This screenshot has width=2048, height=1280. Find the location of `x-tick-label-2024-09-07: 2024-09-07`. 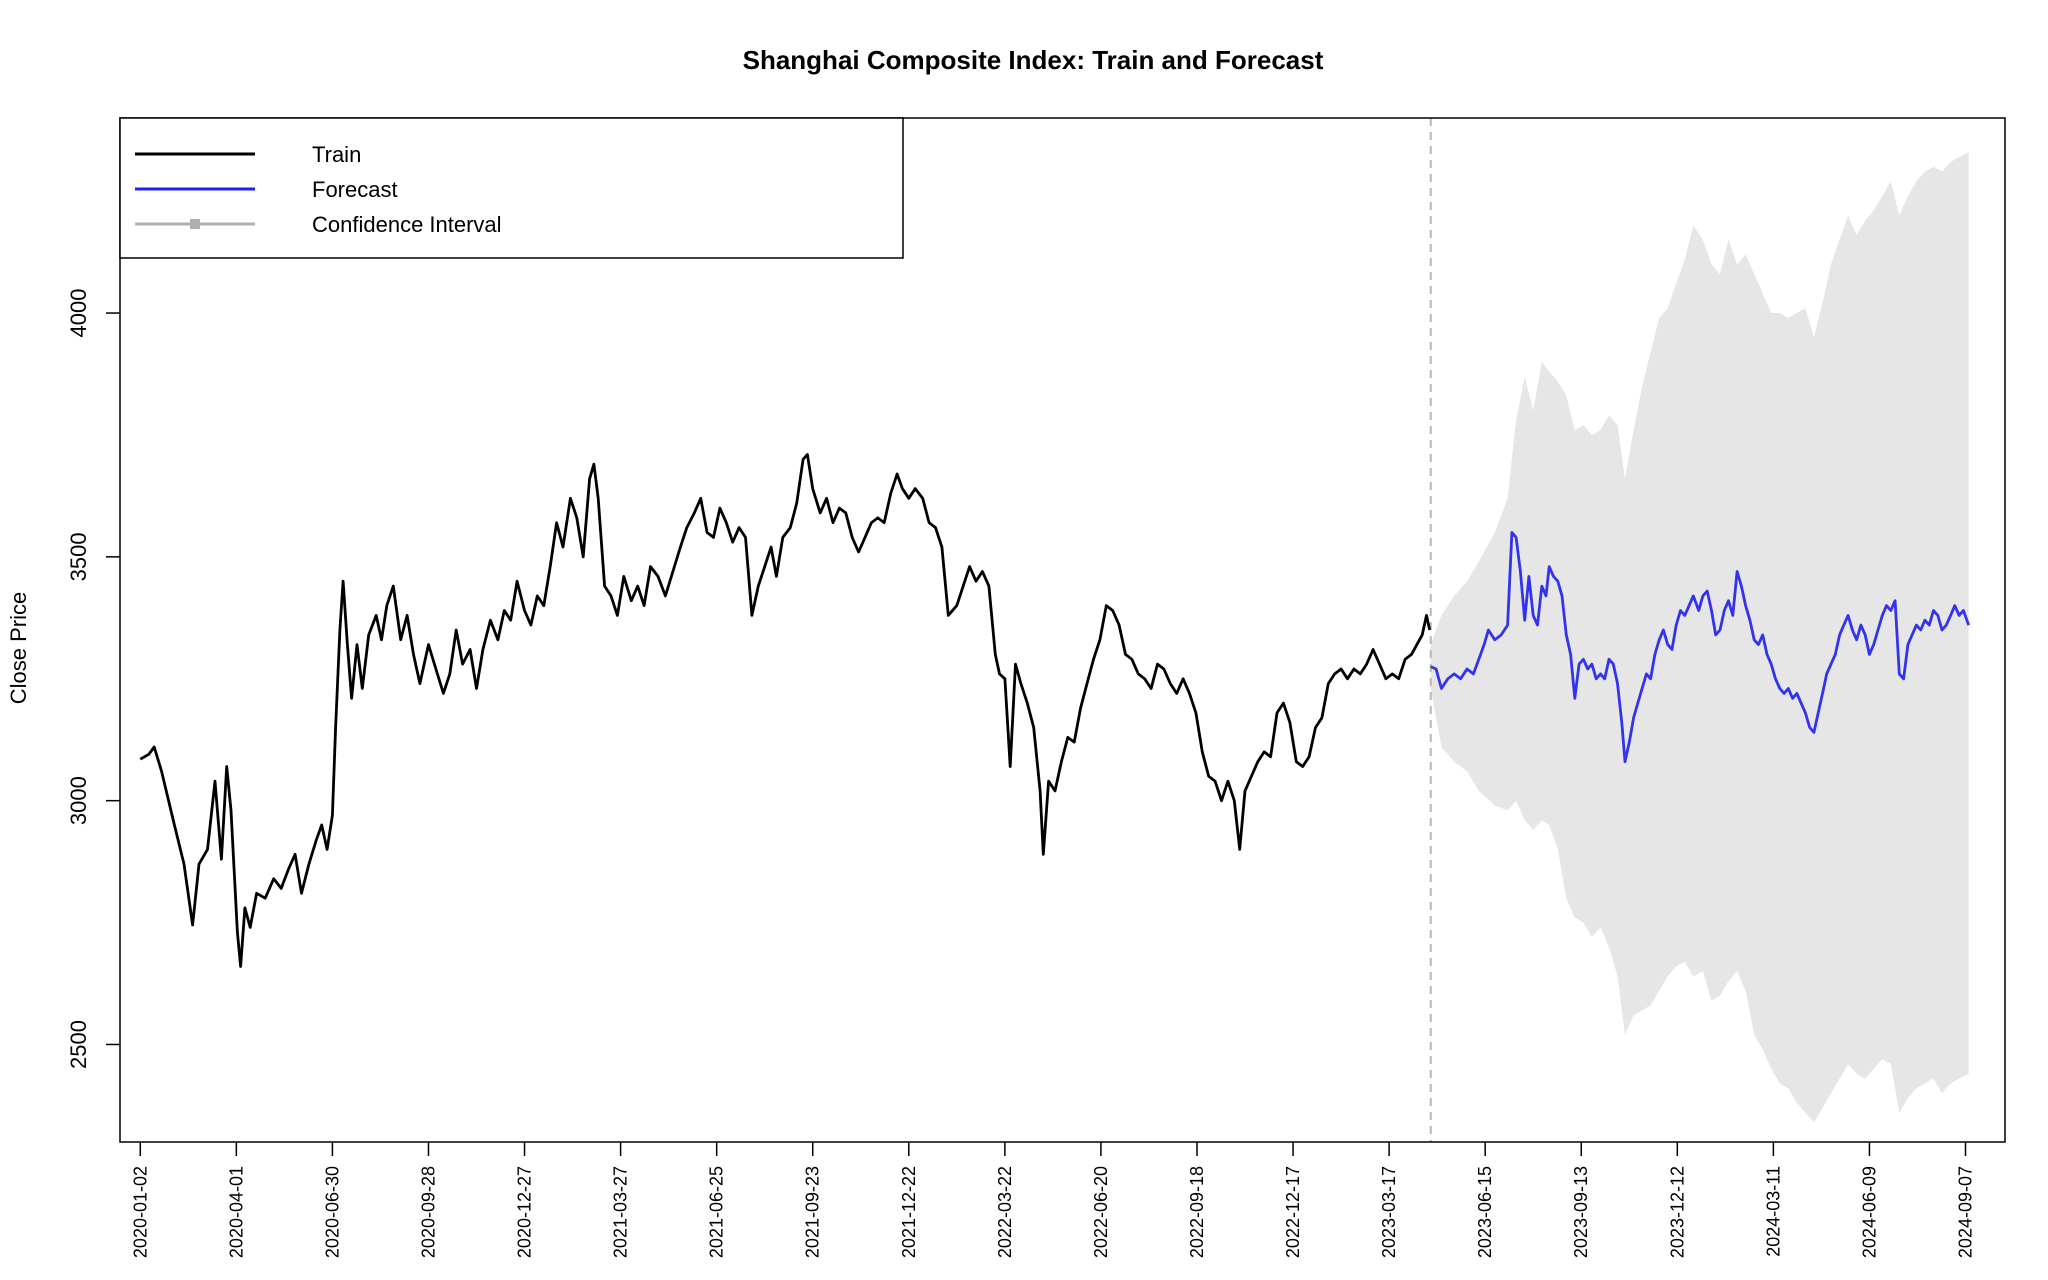

x-tick-label-2024-09-07: 2024-09-07 is located at coordinates (1966, 1212).